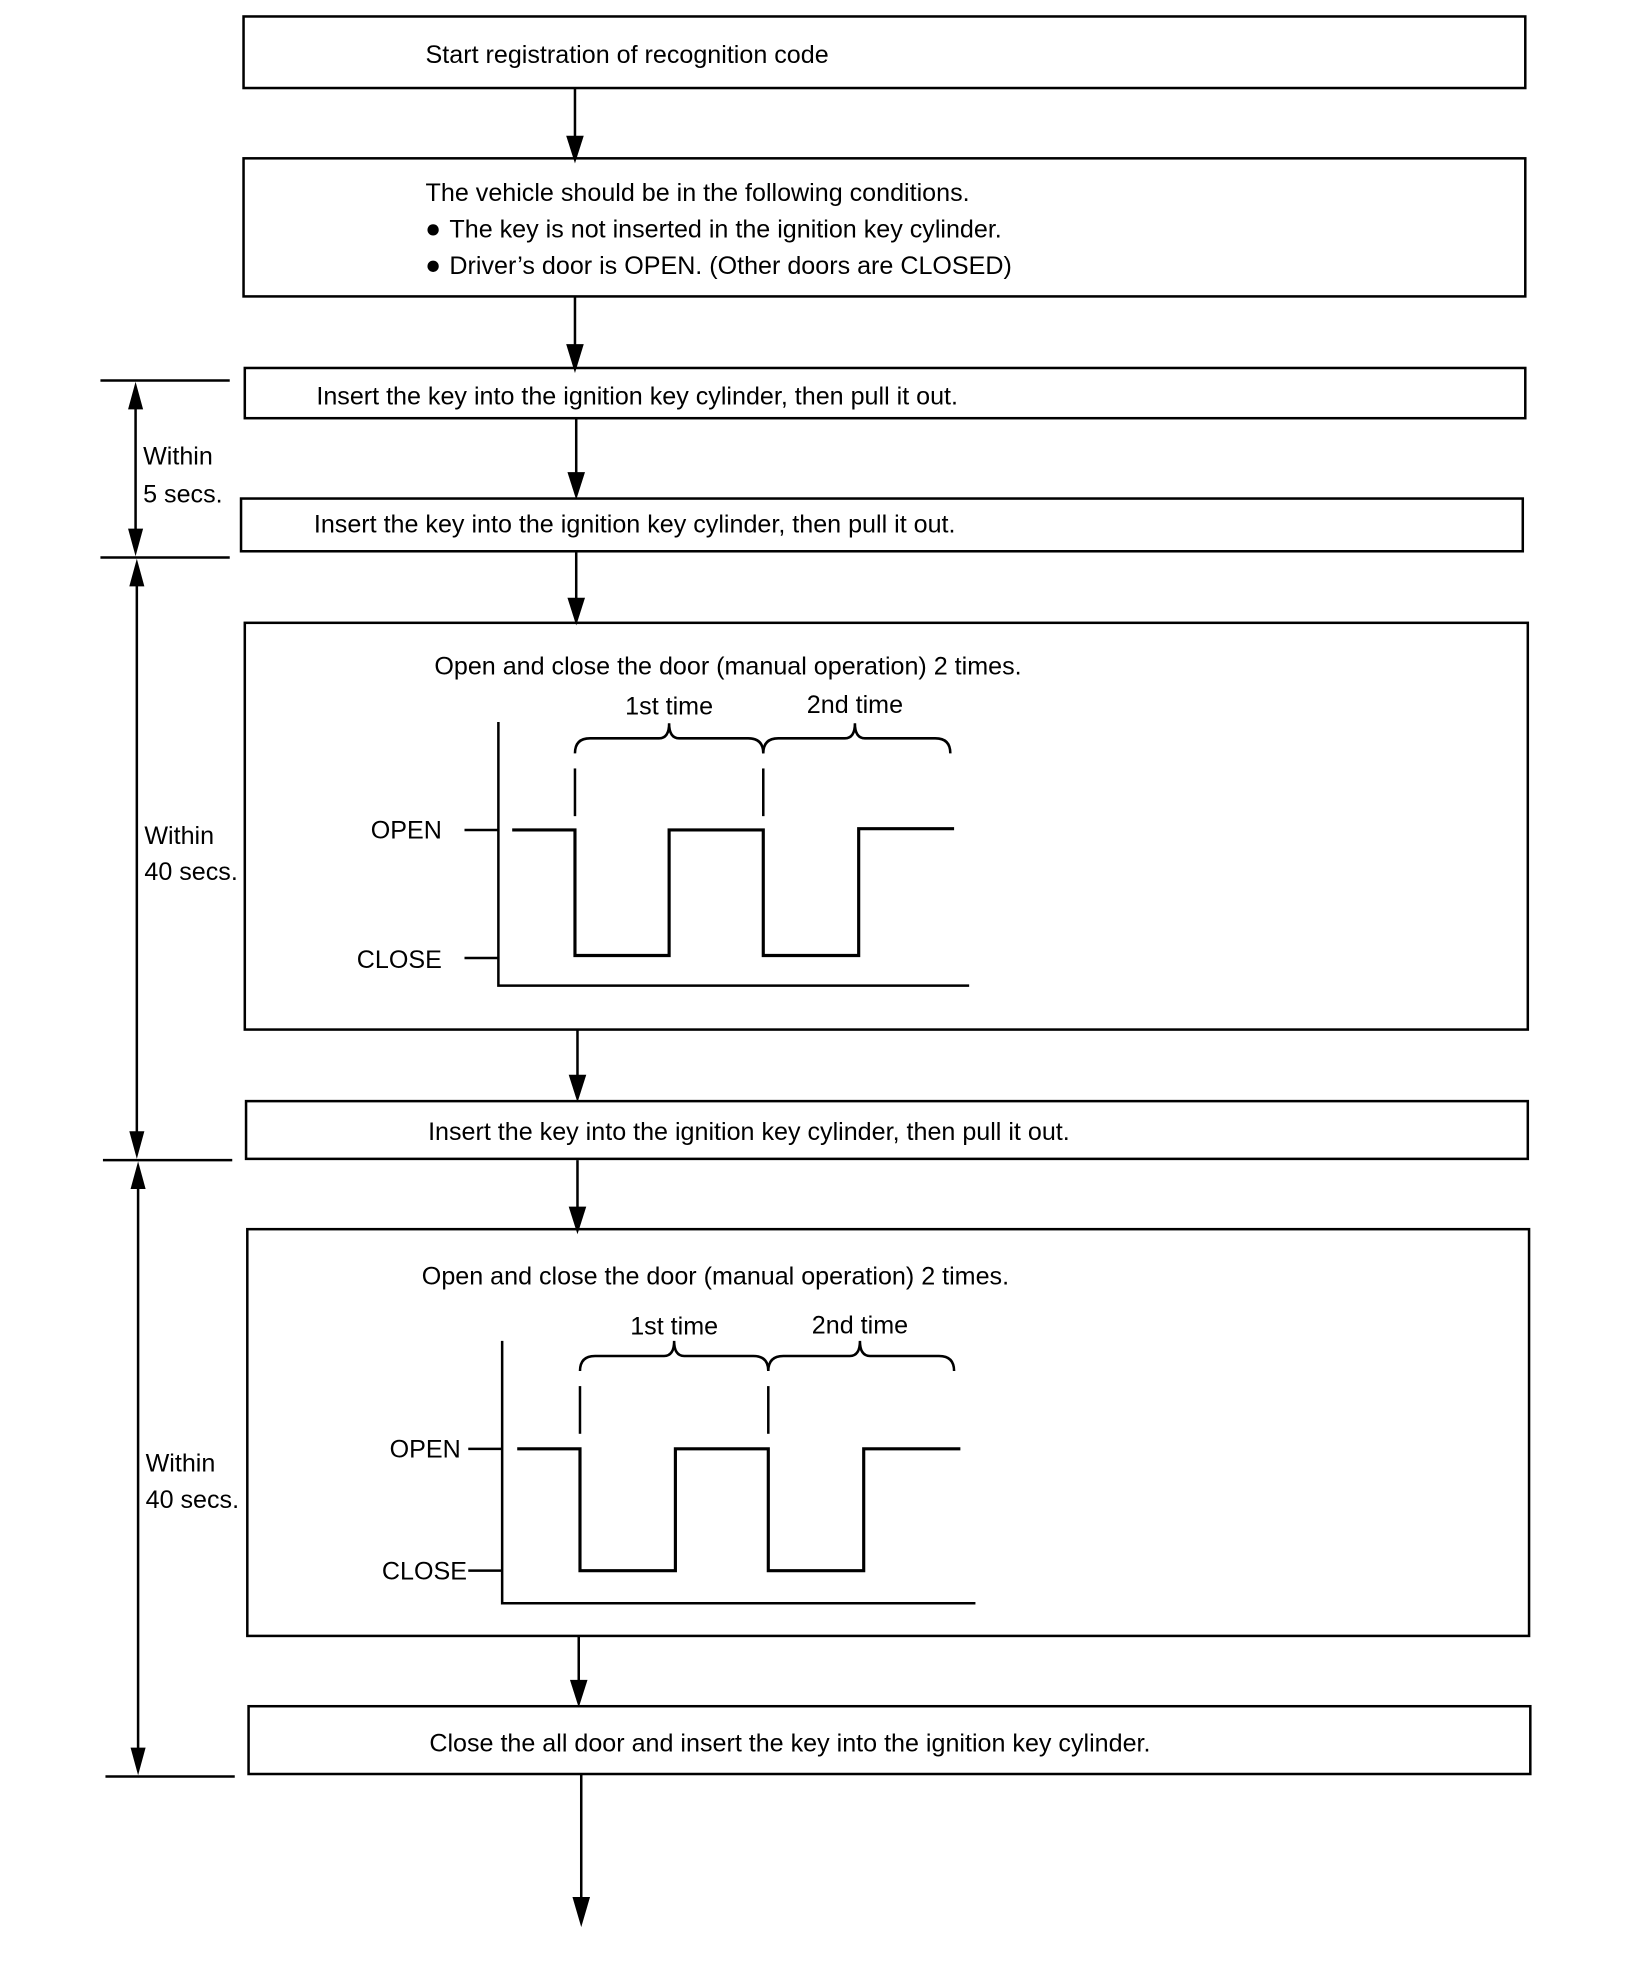  Describe the element at coordinates (136, 469) in the screenshot. I see `interval-arrow-5-secs` at that location.